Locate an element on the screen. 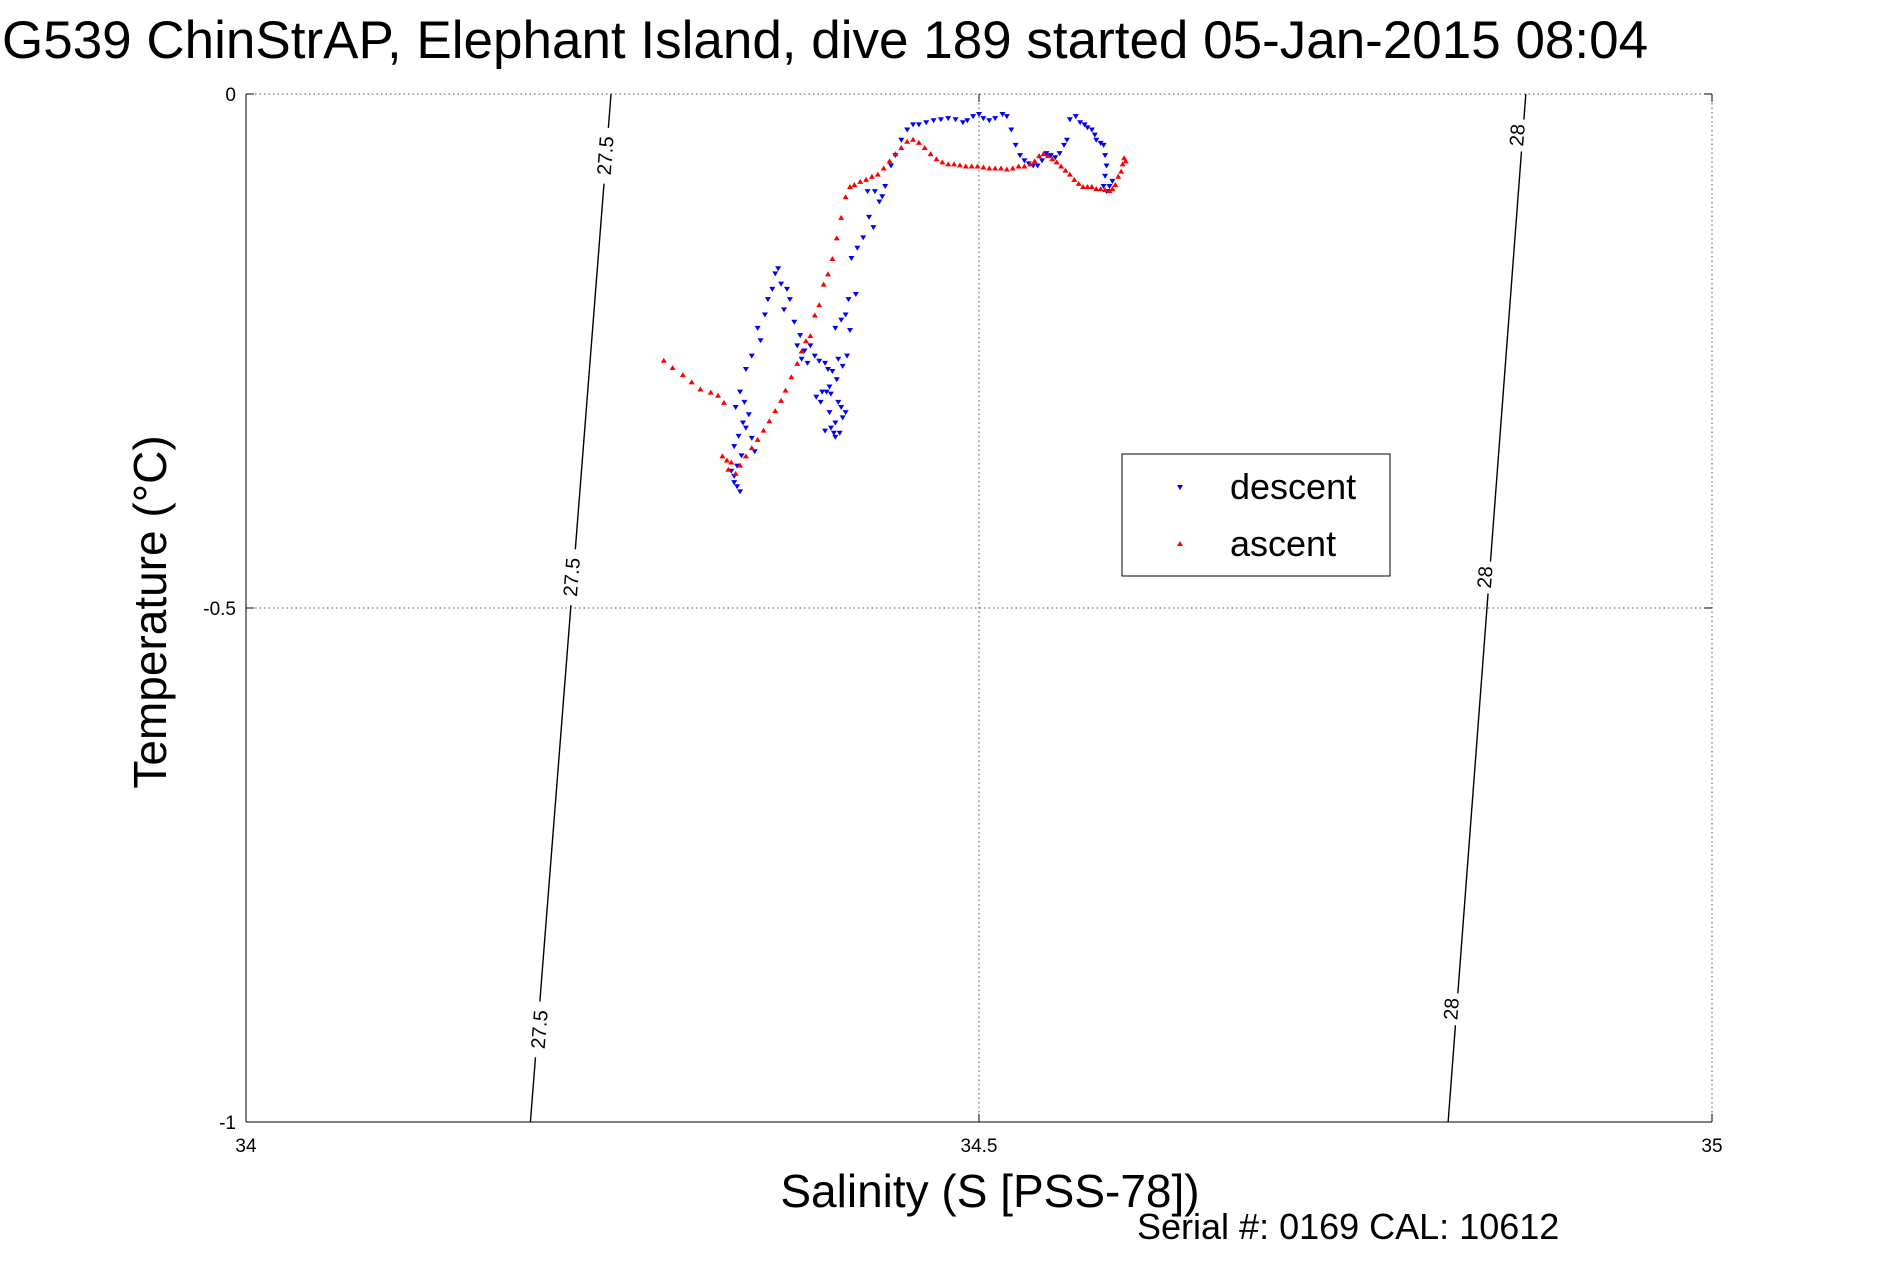 The width and height of the screenshot is (1891, 1262). data-series is located at coordinates (894, 303).